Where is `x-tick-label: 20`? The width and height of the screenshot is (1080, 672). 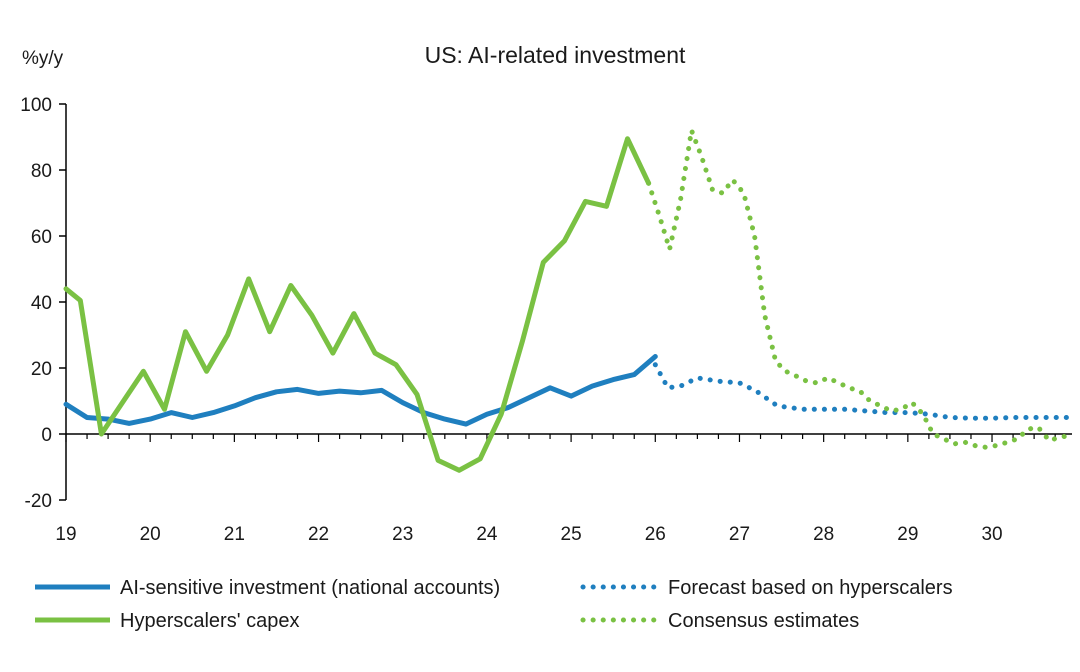 x-tick-label: 20 is located at coordinates (150, 534).